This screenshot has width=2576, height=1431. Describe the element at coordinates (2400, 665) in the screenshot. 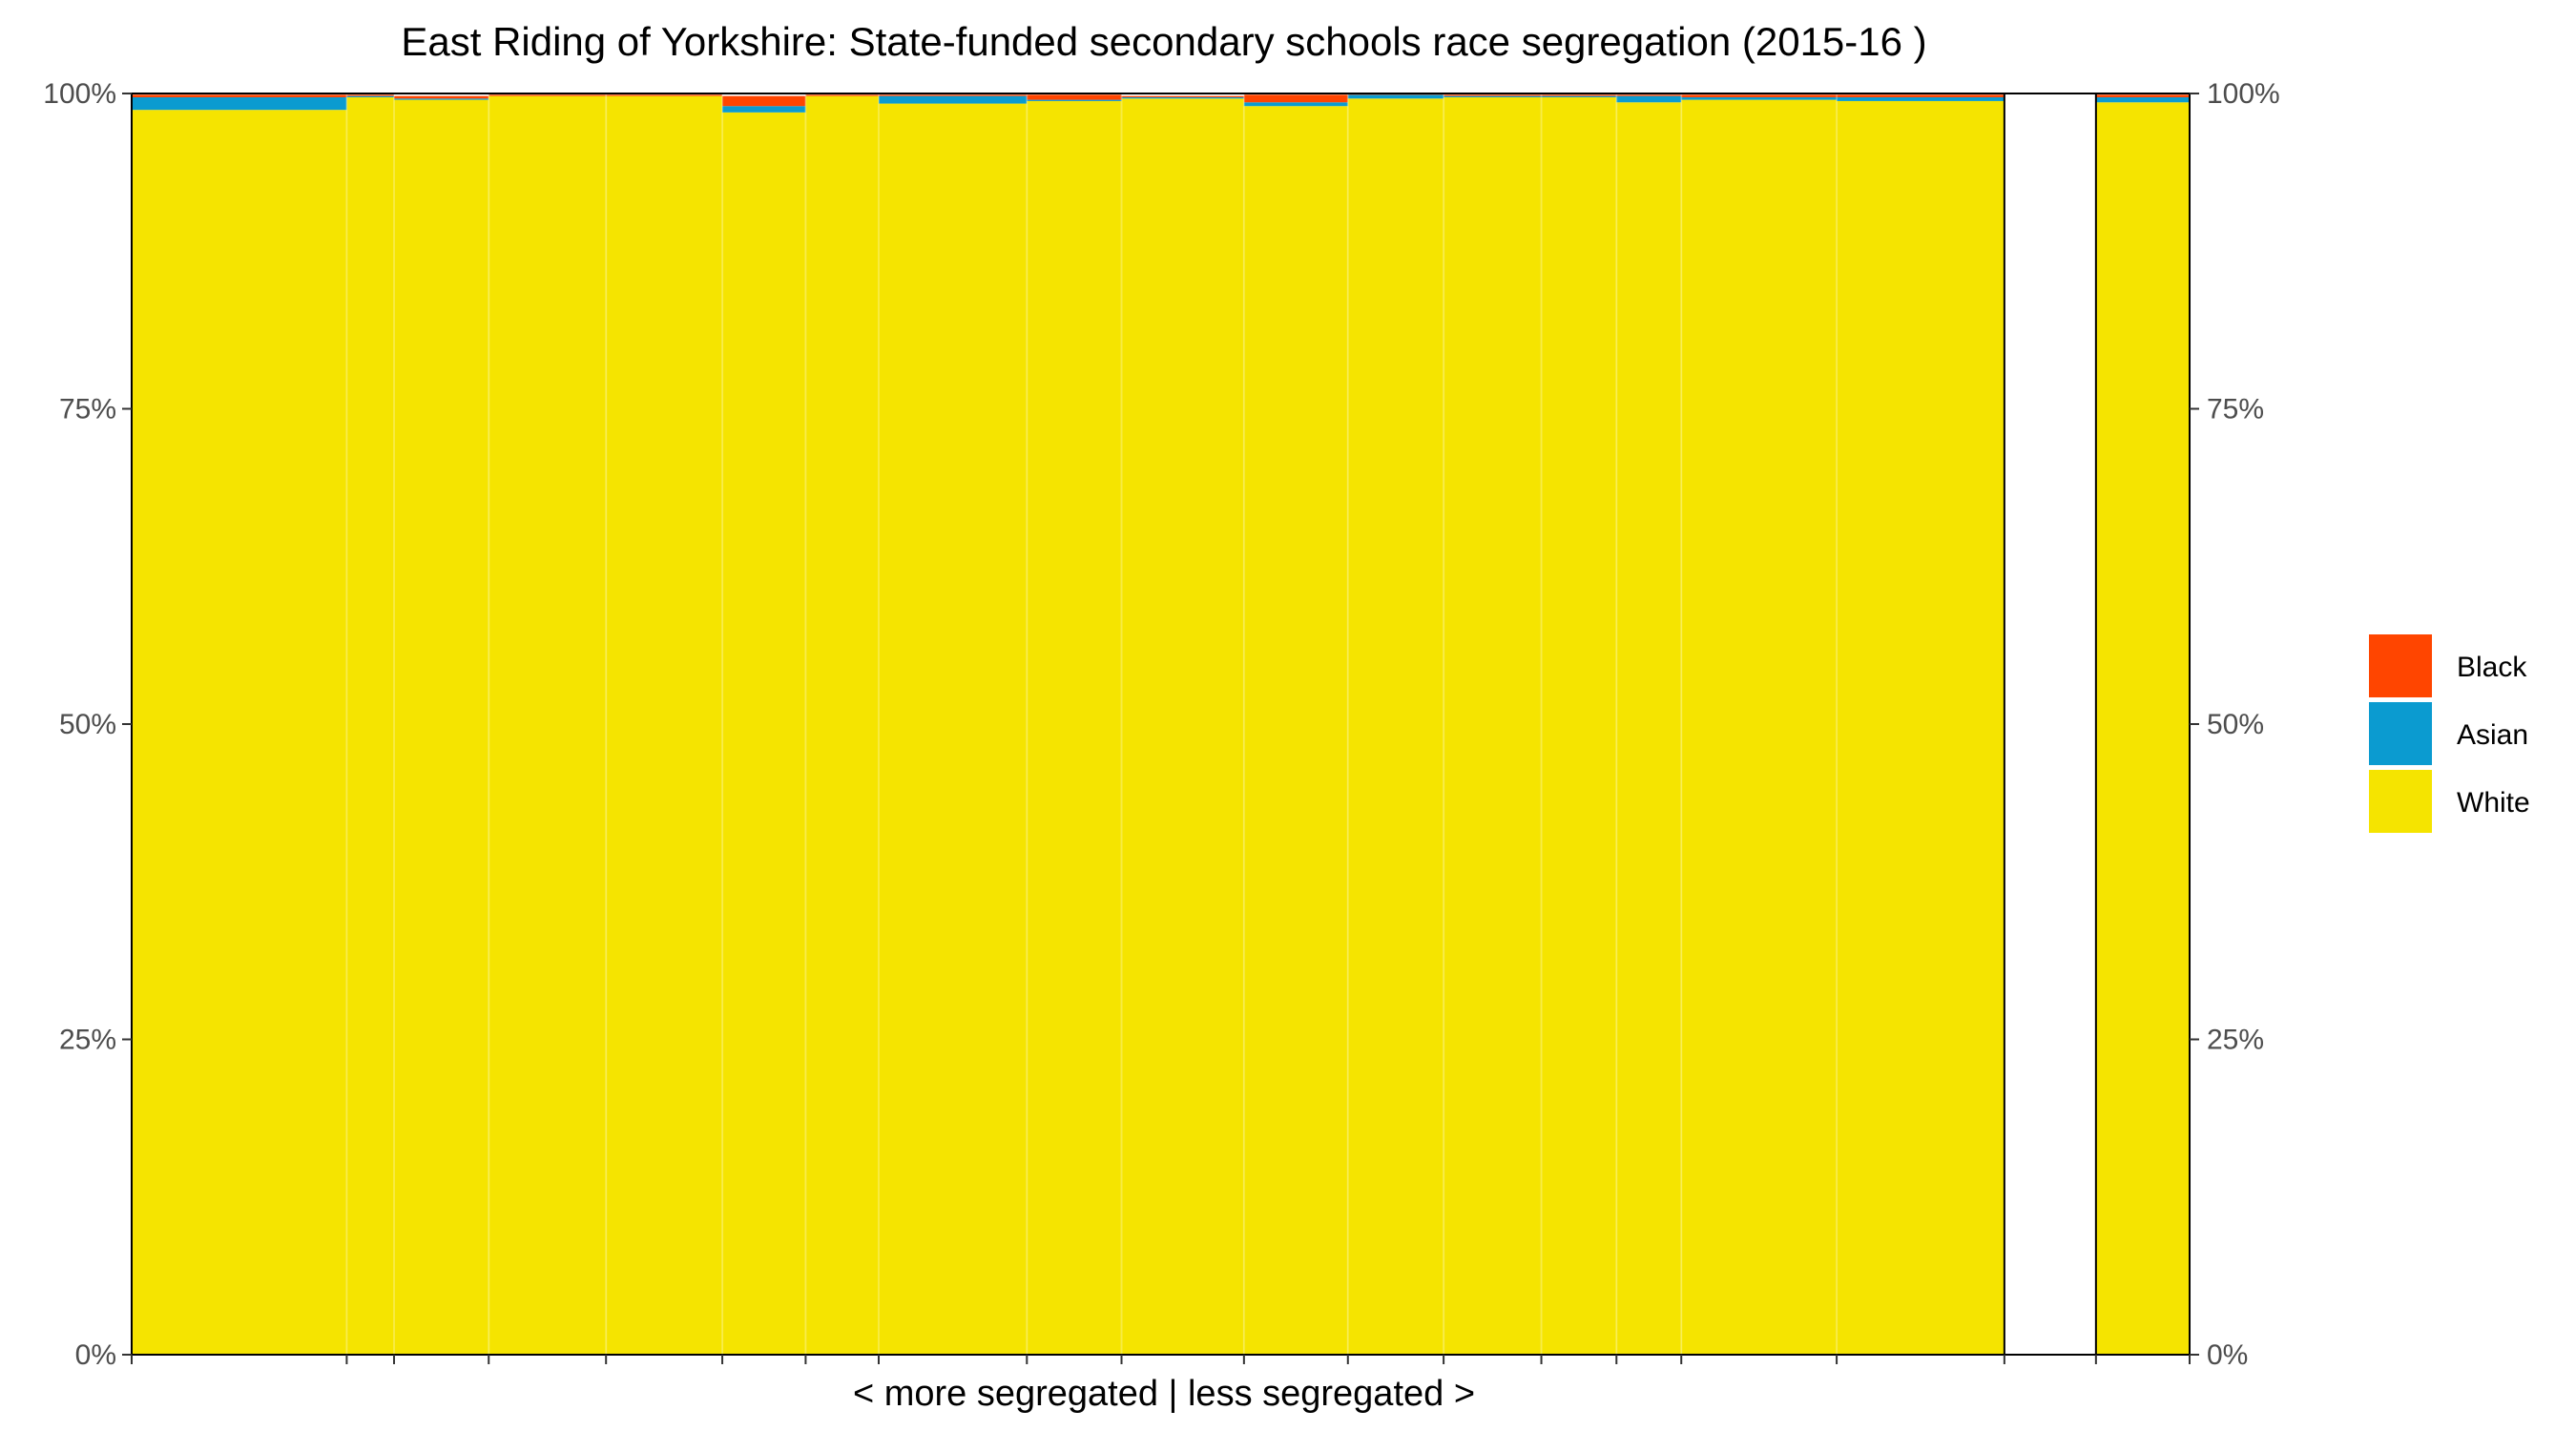

I see `legend-key-black` at that location.